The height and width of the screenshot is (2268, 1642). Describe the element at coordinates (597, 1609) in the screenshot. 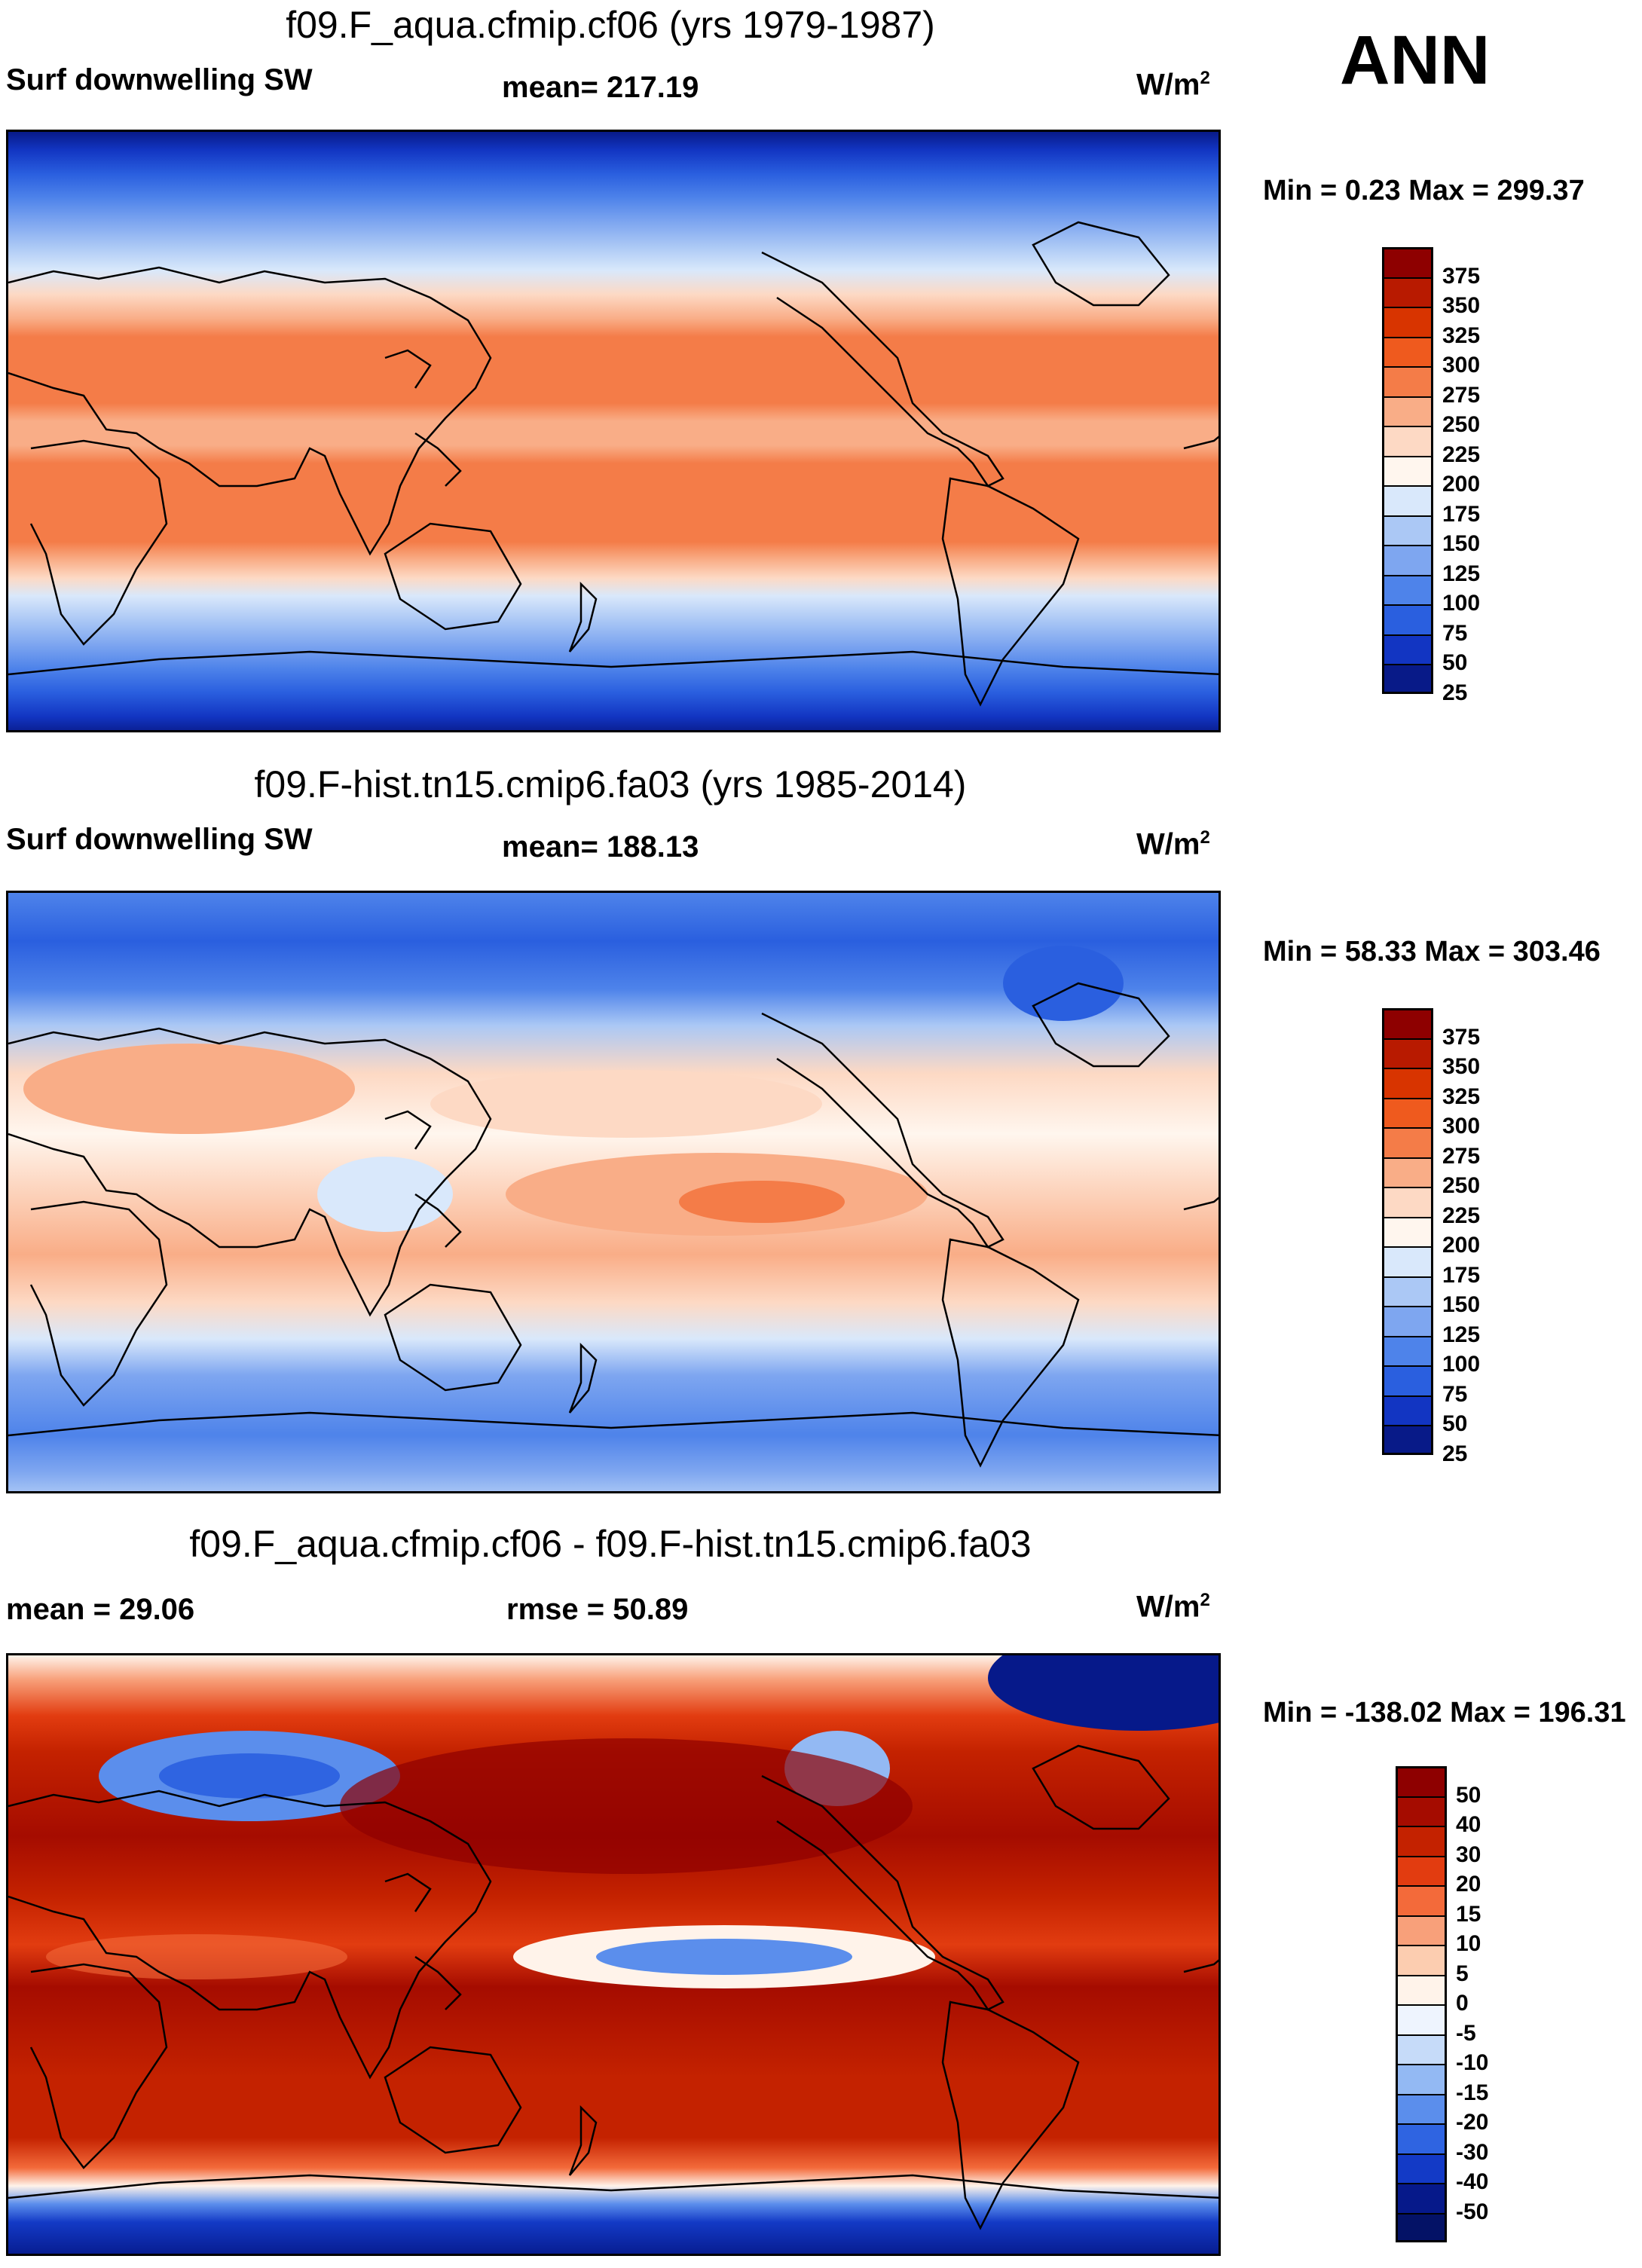

I see `panel-3-rmse-label: rmse = 50.89` at that location.